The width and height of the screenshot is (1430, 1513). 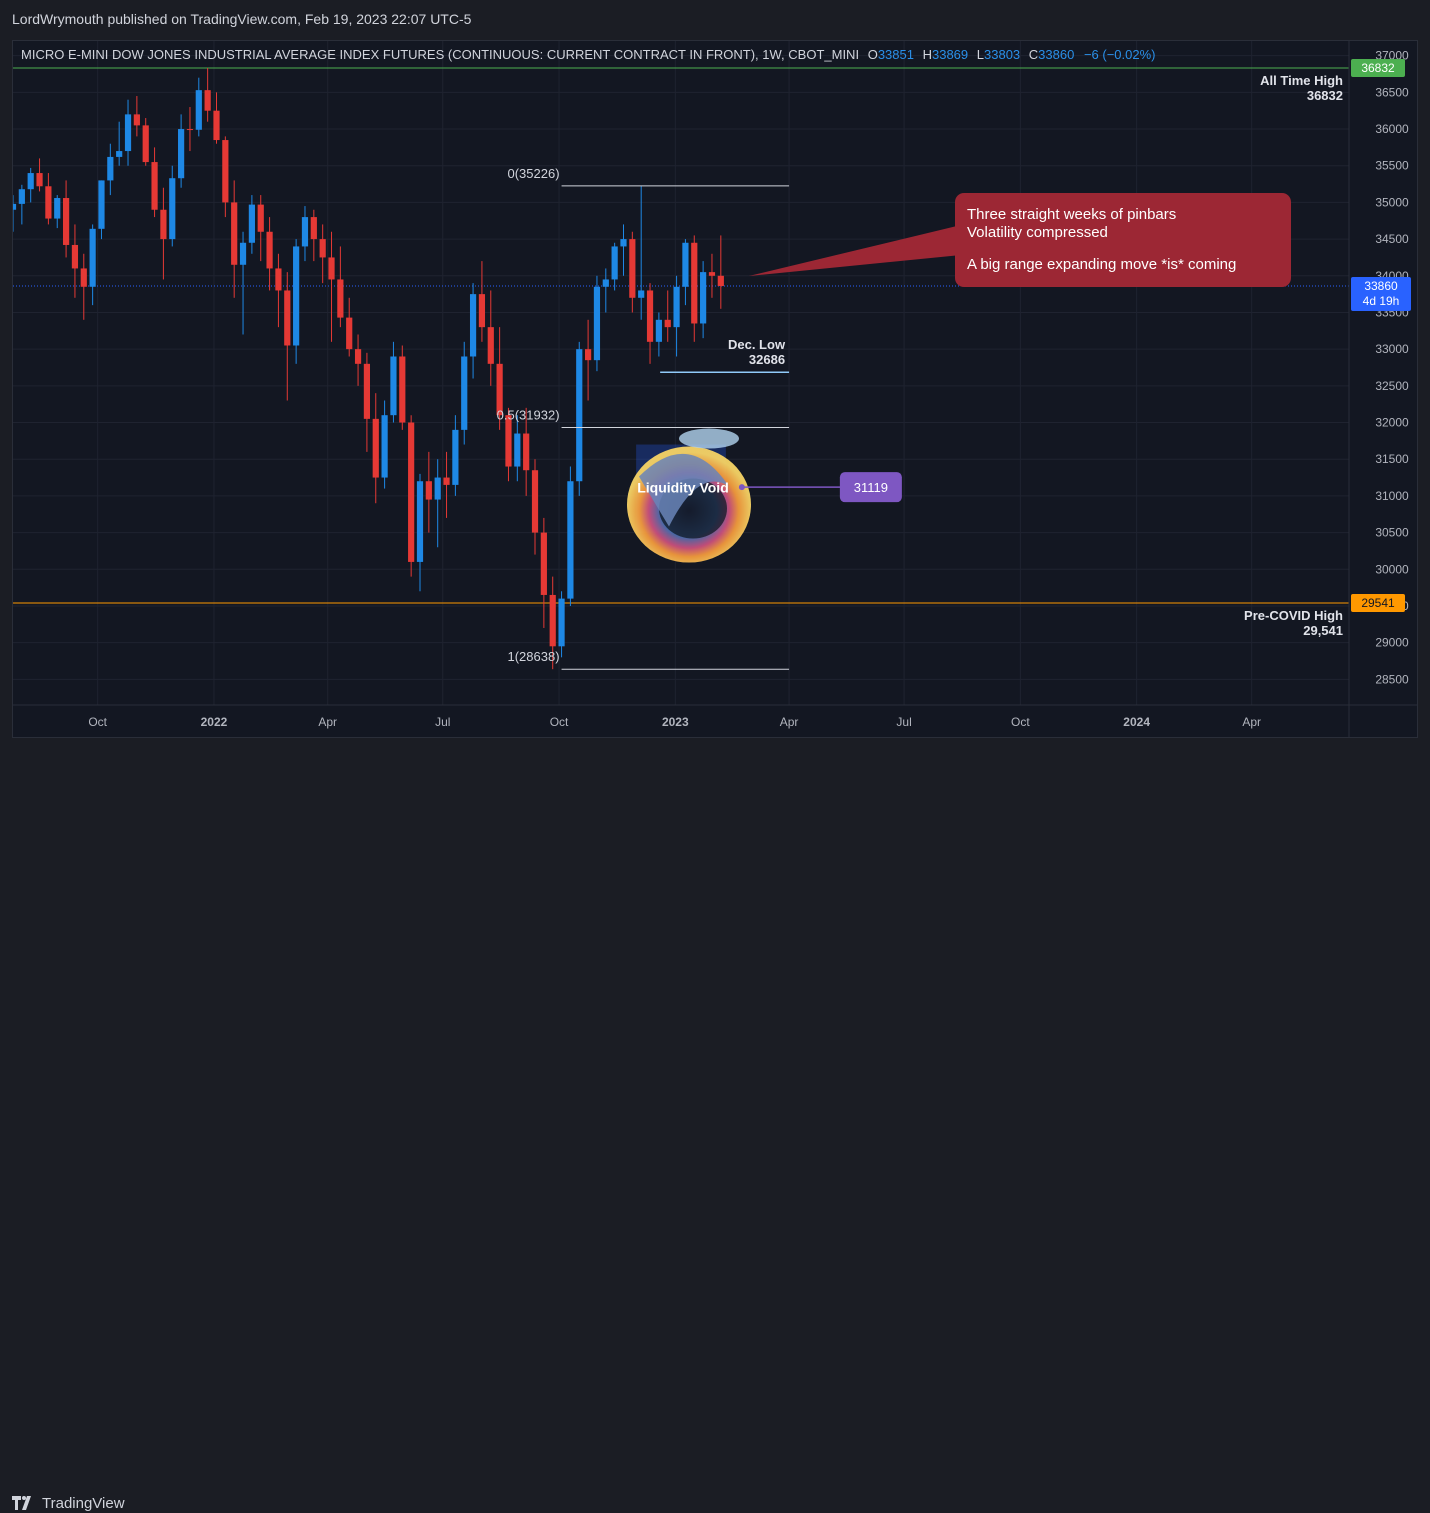 I want to click on price-tick-label: 31500, so click(x=1392, y=459).